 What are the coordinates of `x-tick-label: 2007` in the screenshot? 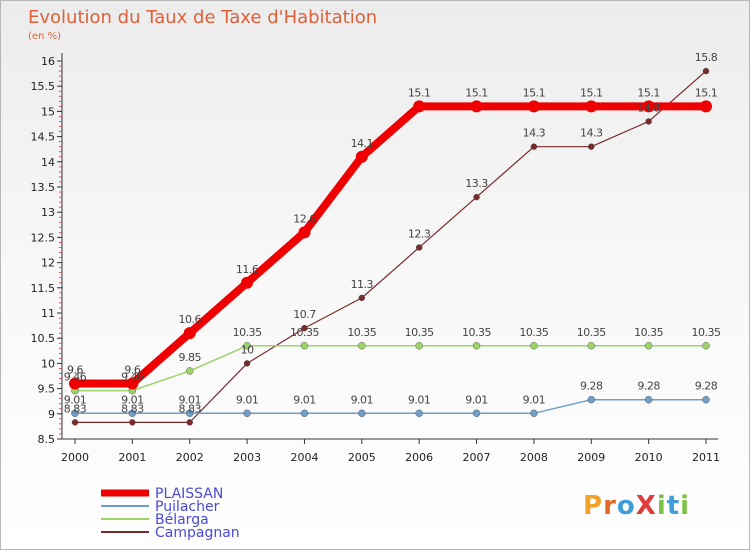 It's located at (477, 457).